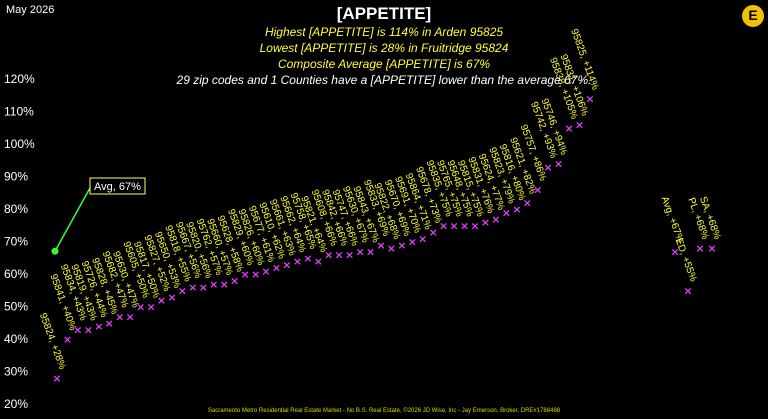 The height and width of the screenshot is (419, 768). I want to click on y-tick-label: 40%, so click(16, 339).